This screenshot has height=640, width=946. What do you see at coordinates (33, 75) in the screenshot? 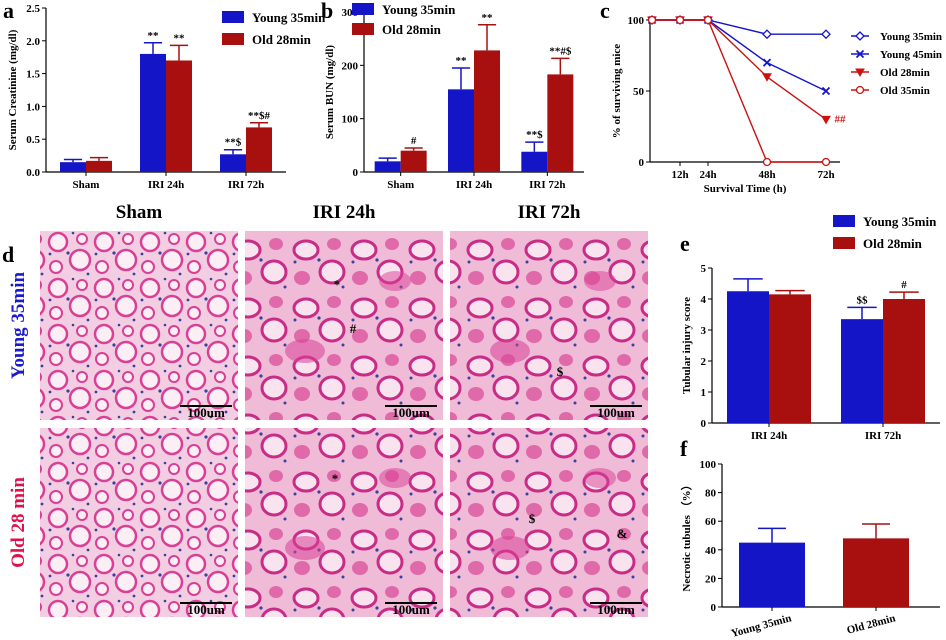
I see `panel-a-y-tick-label: 1.5` at bounding box center [33, 75].